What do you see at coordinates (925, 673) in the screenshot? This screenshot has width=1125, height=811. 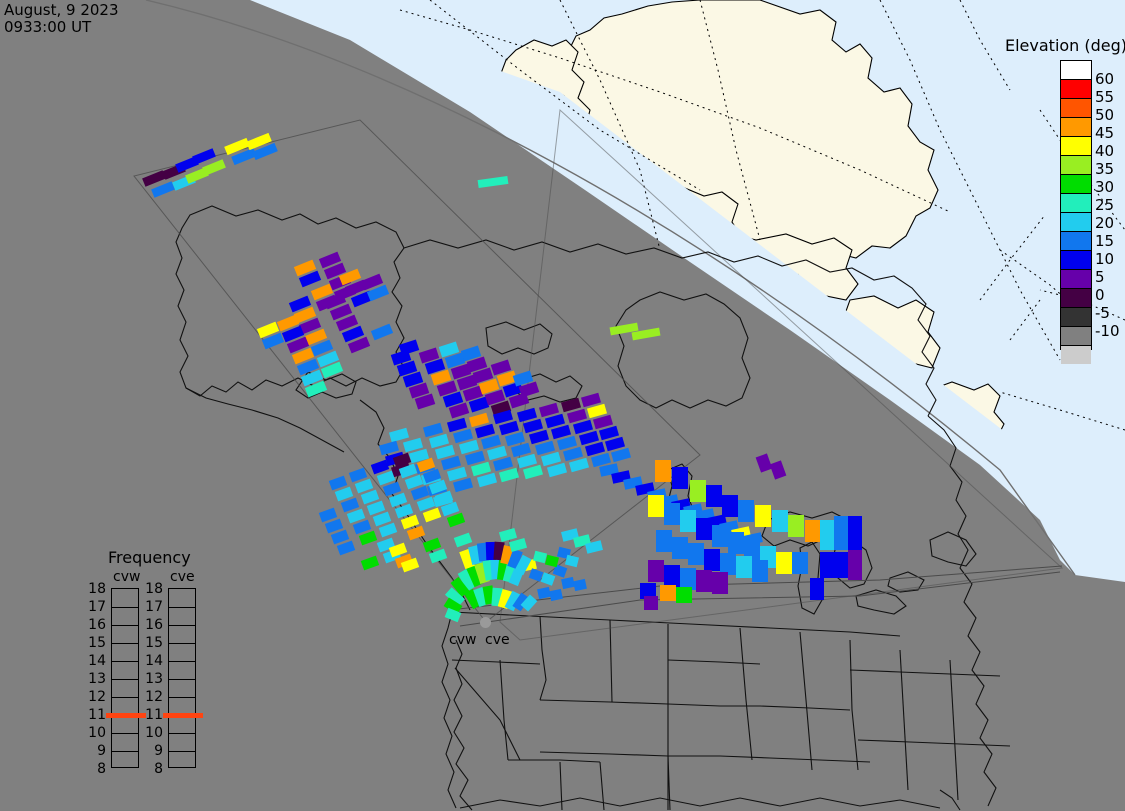 I see `state-border-east-h1` at bounding box center [925, 673].